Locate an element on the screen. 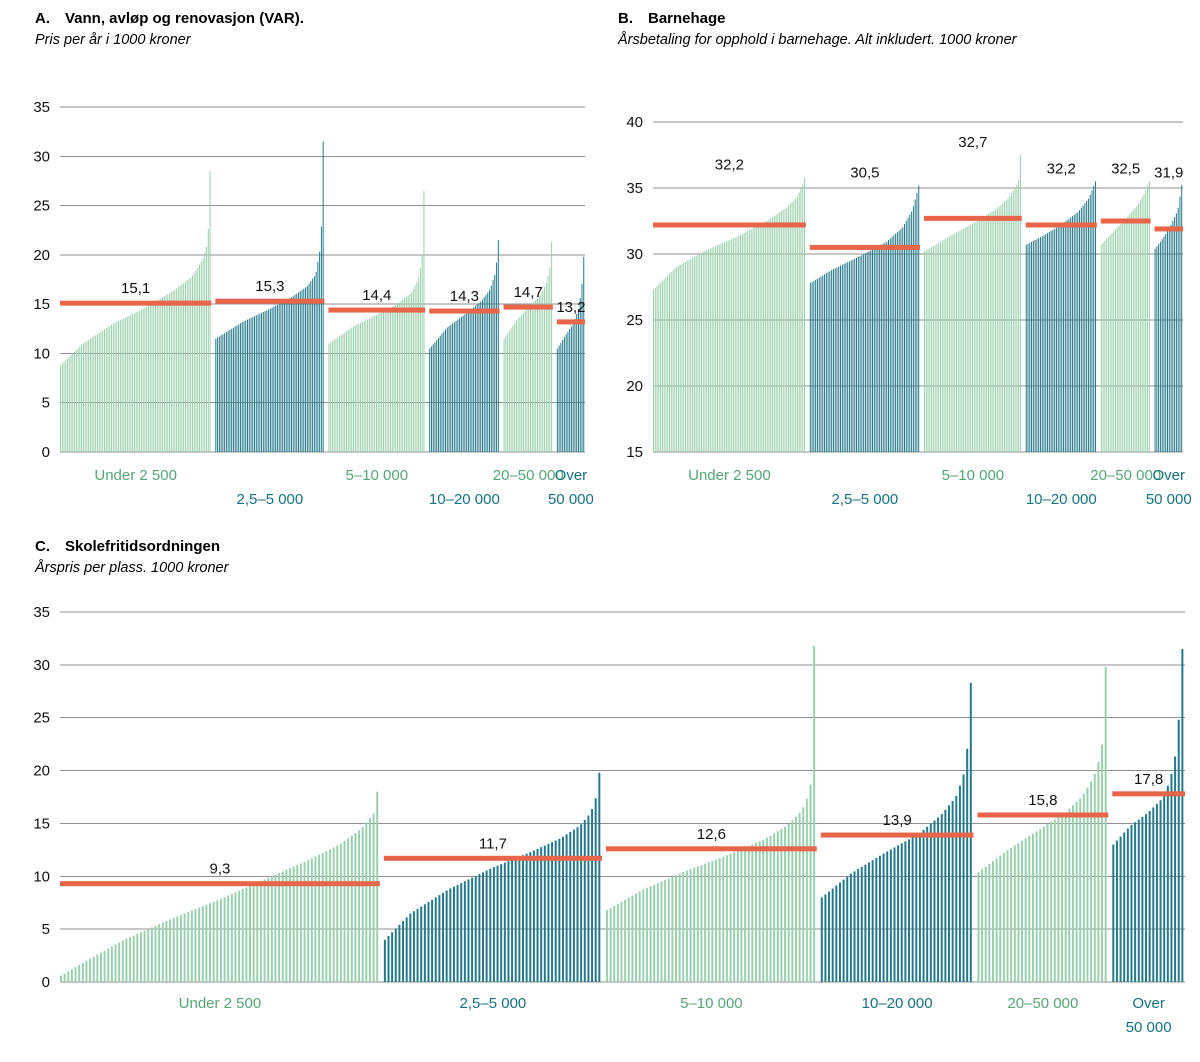  mean-value-label: 14,3 is located at coordinates (464, 296).